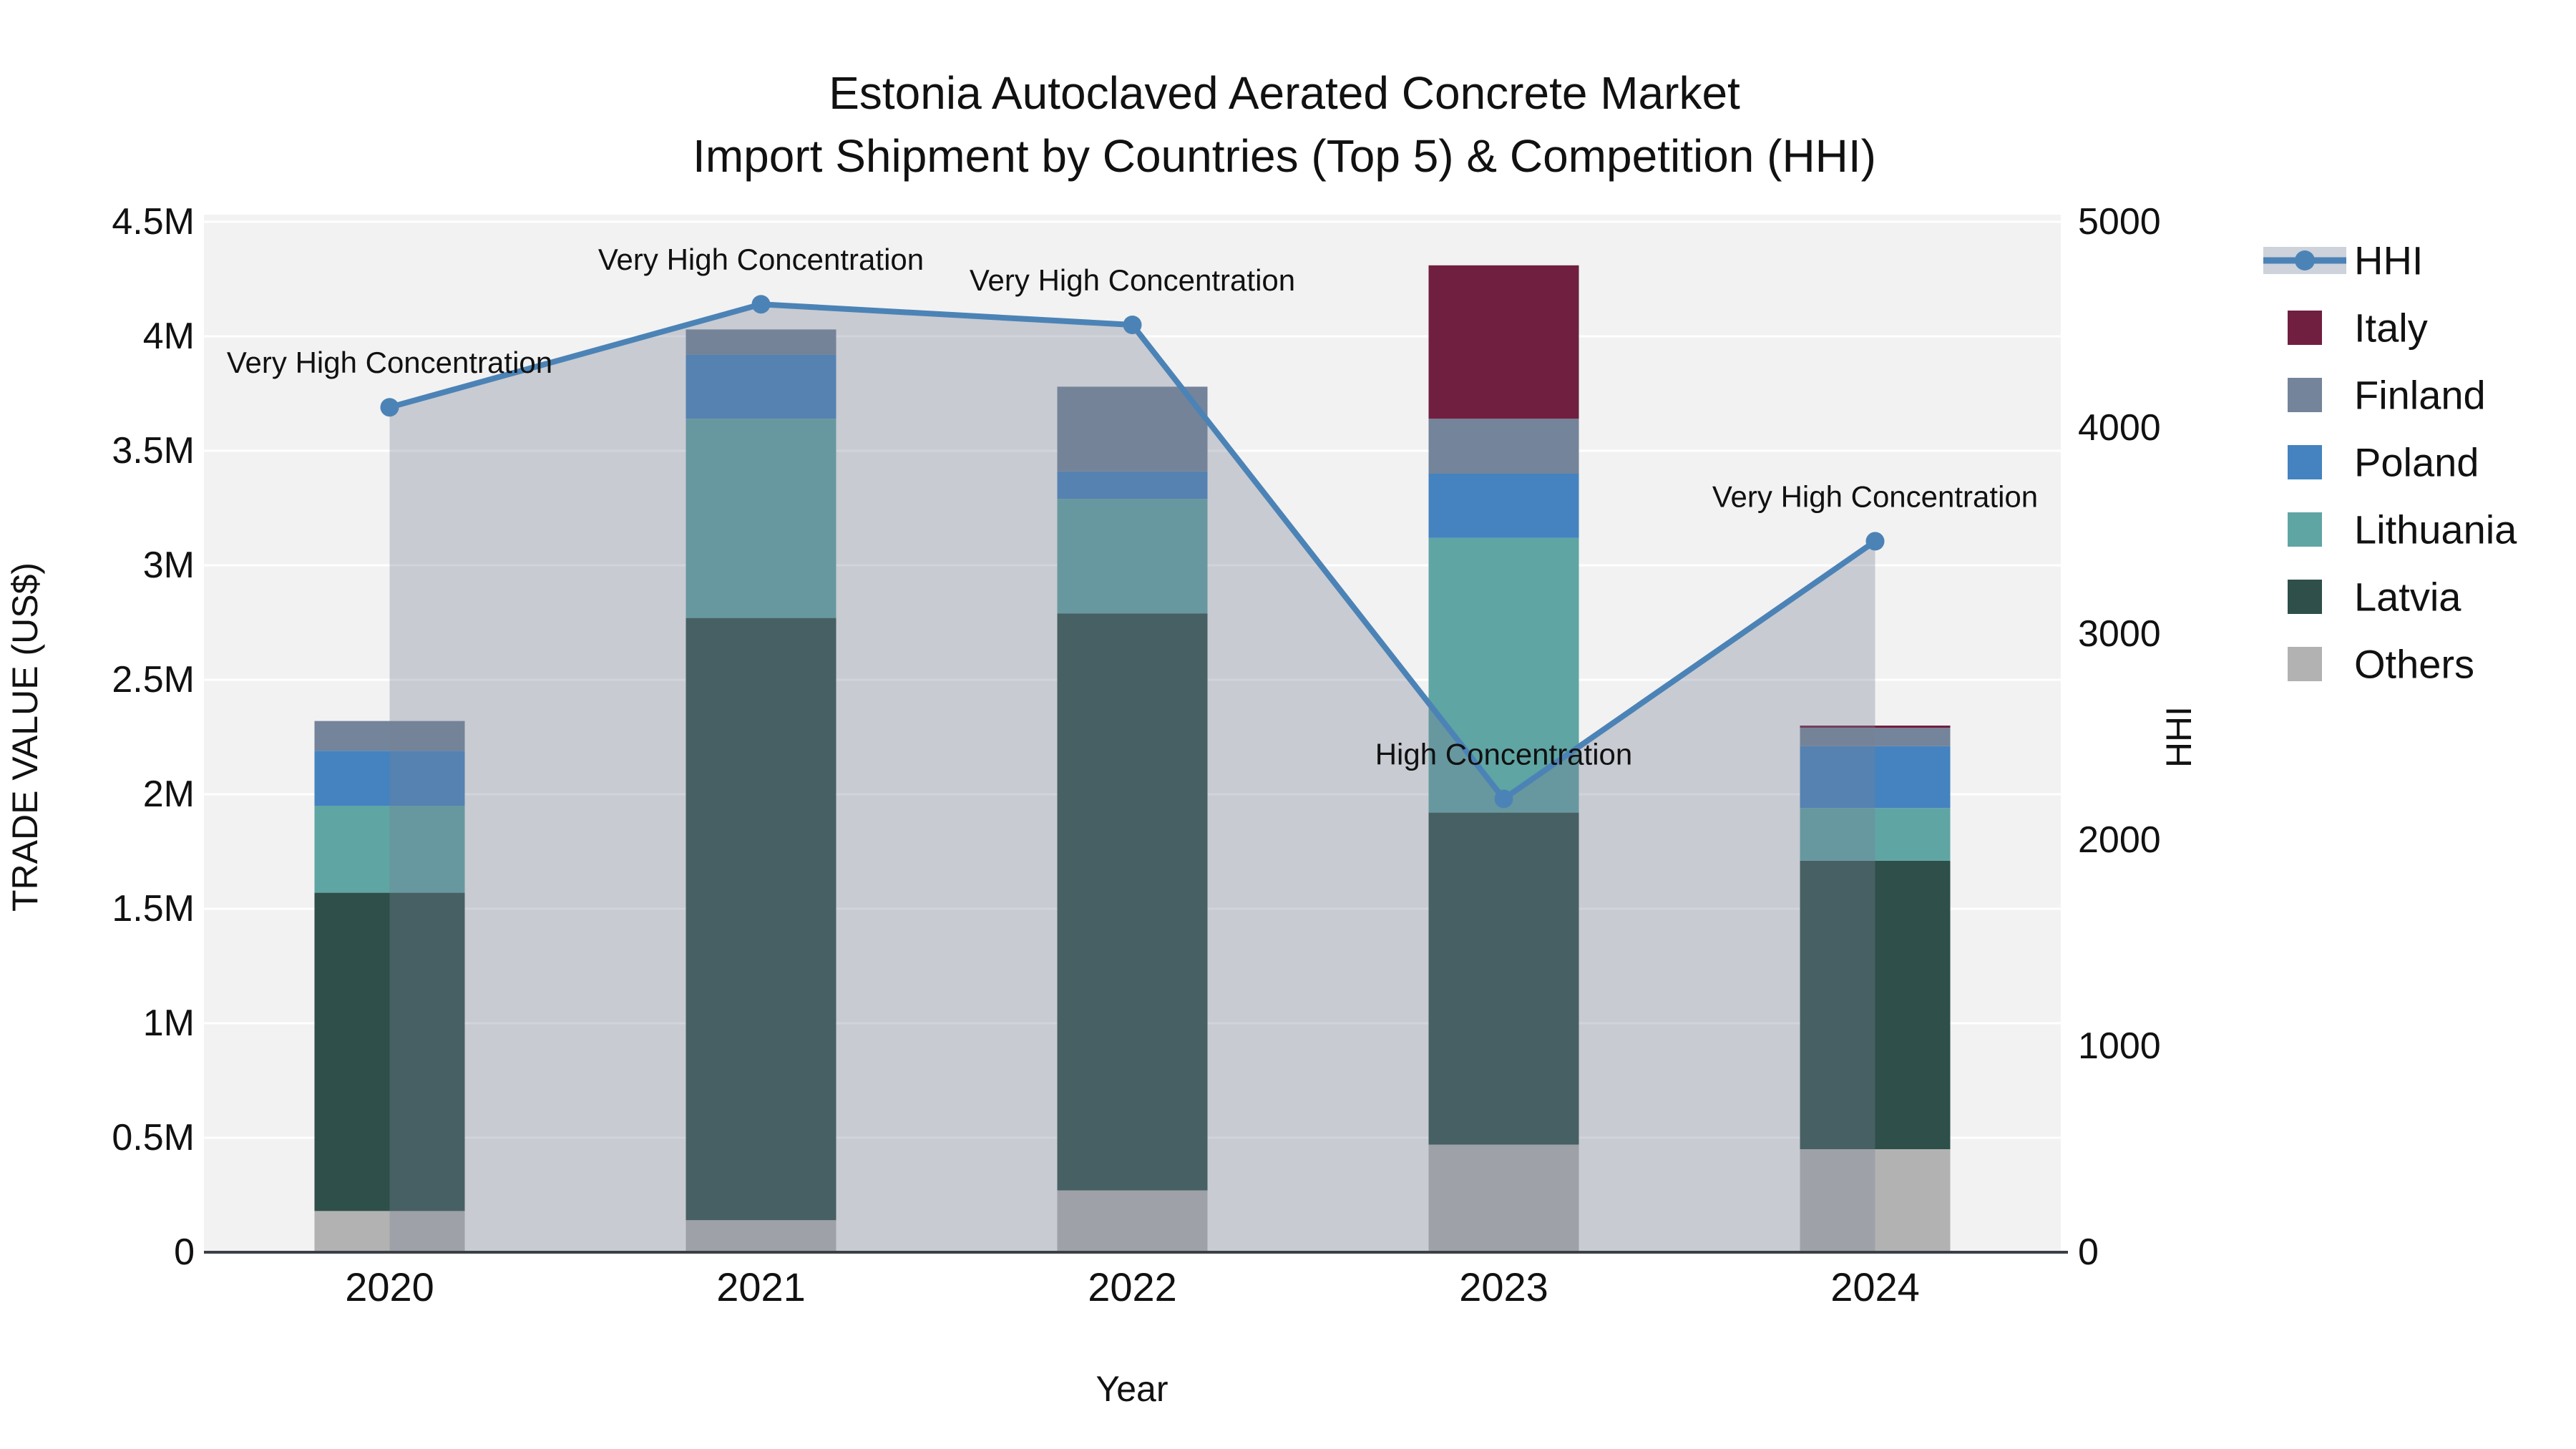 Image resolution: width=2576 pixels, height=1449 pixels. I want to click on legend-swatch-finland, so click(2305, 395).